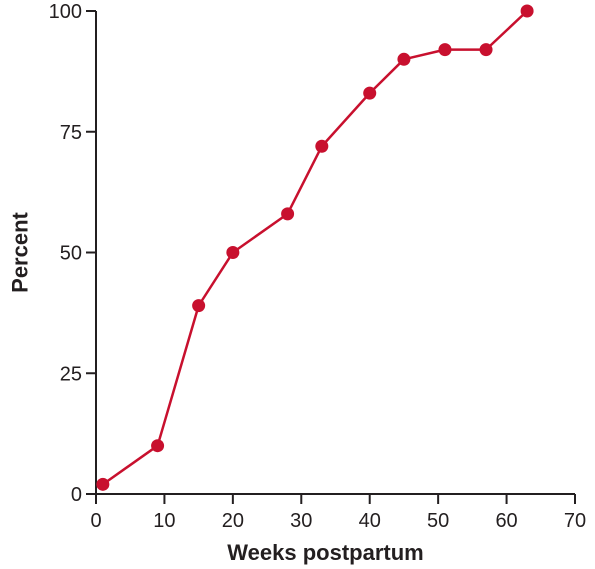 This screenshot has width=595, height=569. I want to click on x-axis-title: Weeks postpartum, so click(325, 552).